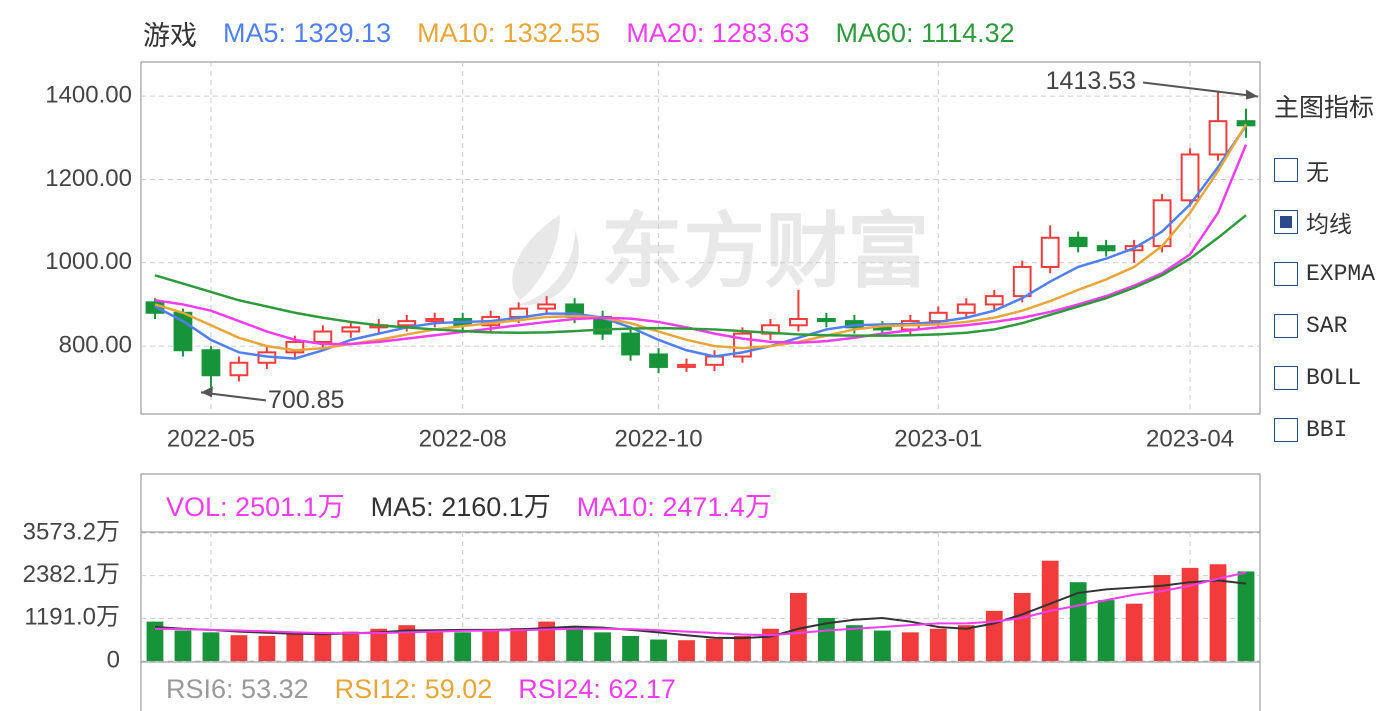 Image resolution: width=1399 pixels, height=711 pixels. What do you see at coordinates (170, 36) in the screenshot?
I see `chart-title: 游戏` at bounding box center [170, 36].